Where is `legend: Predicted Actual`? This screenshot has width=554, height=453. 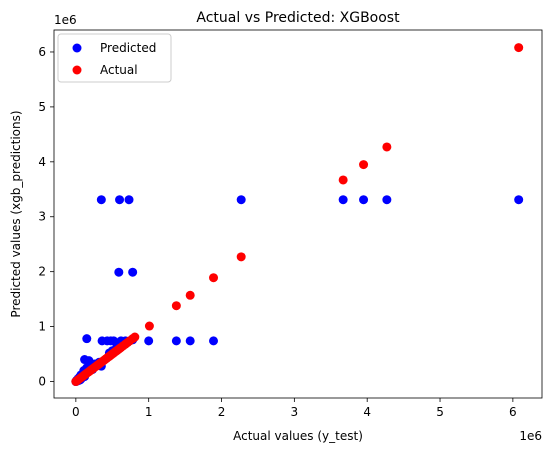 legend: Predicted Actual is located at coordinates (114, 58).